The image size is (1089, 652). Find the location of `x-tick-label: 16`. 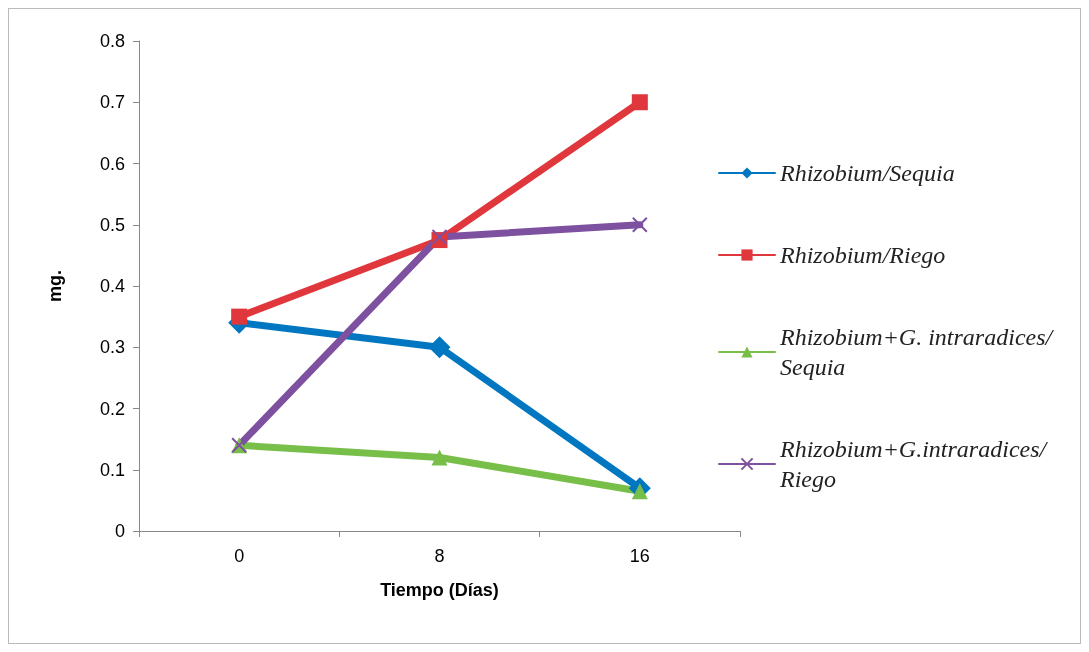

x-tick-label: 16 is located at coordinates (639, 556).